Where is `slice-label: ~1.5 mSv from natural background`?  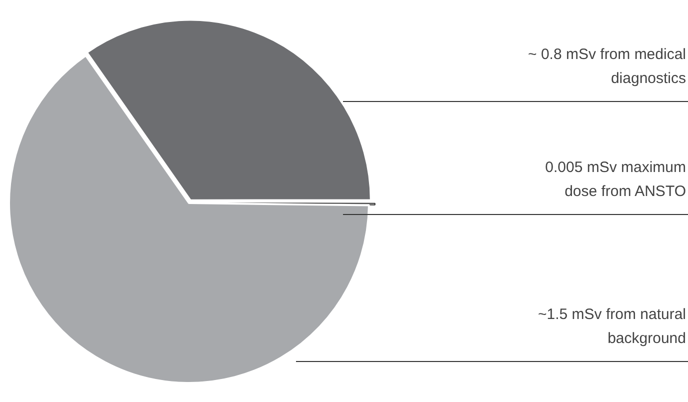
slice-label: ~1.5 mSv from natural background is located at coordinates (611, 327).